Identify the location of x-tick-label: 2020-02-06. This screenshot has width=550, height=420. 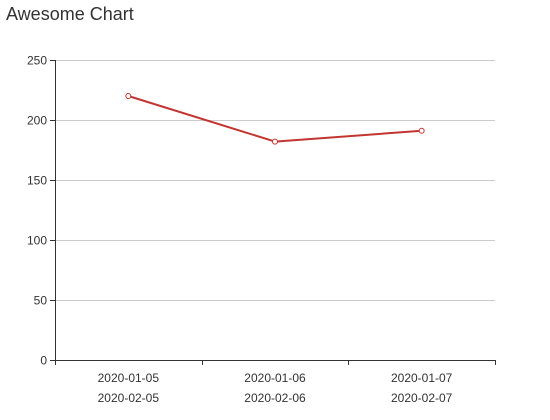
(275, 398).